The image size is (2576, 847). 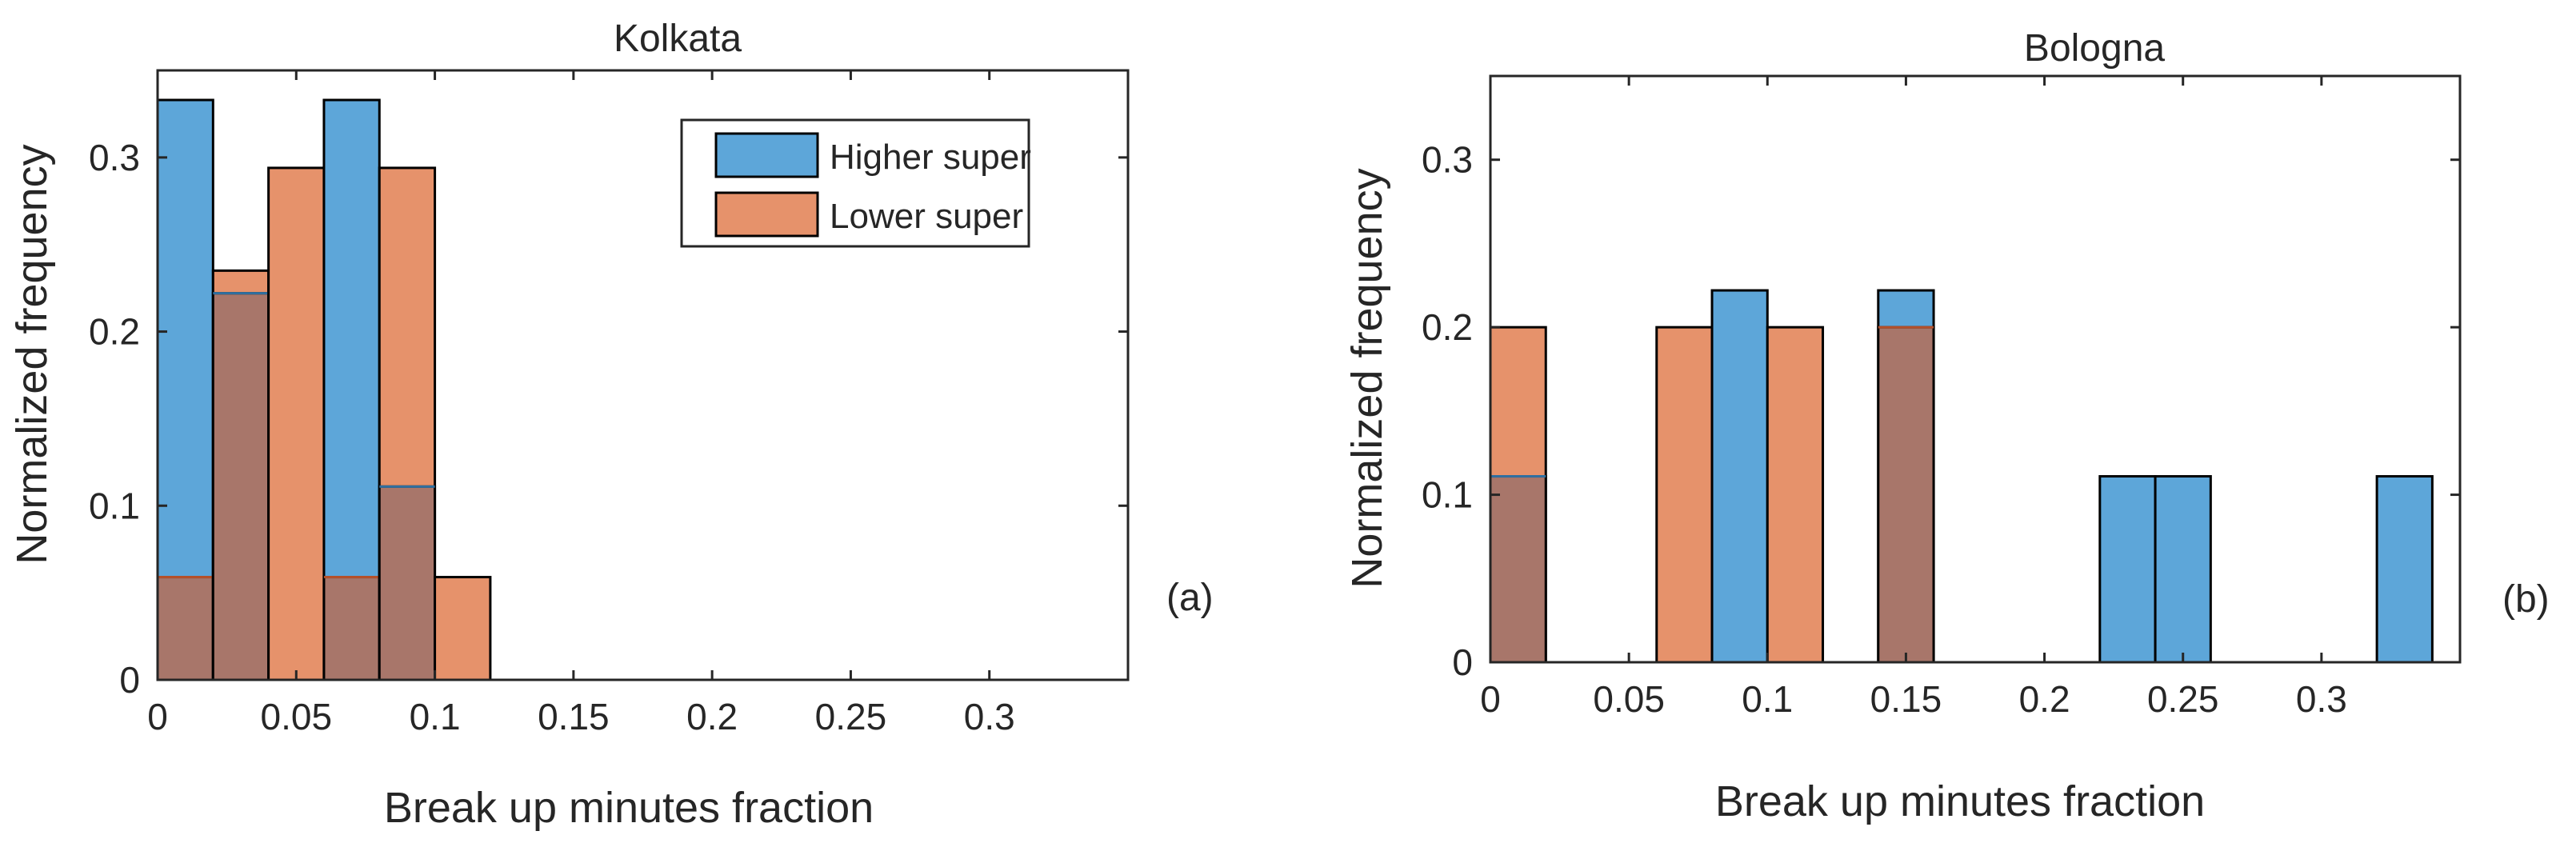 I want to click on legend-label-lower-super: Lower super, so click(x=926, y=216).